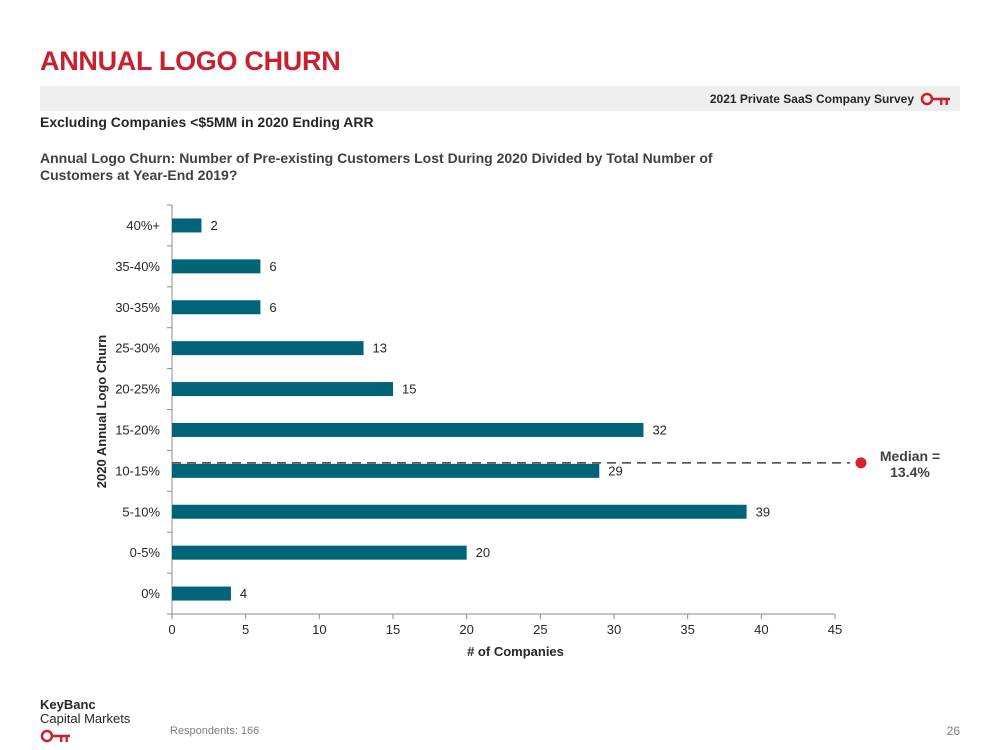  What do you see at coordinates (137, 348) in the screenshot?
I see `y-tick-label: 25-30%` at bounding box center [137, 348].